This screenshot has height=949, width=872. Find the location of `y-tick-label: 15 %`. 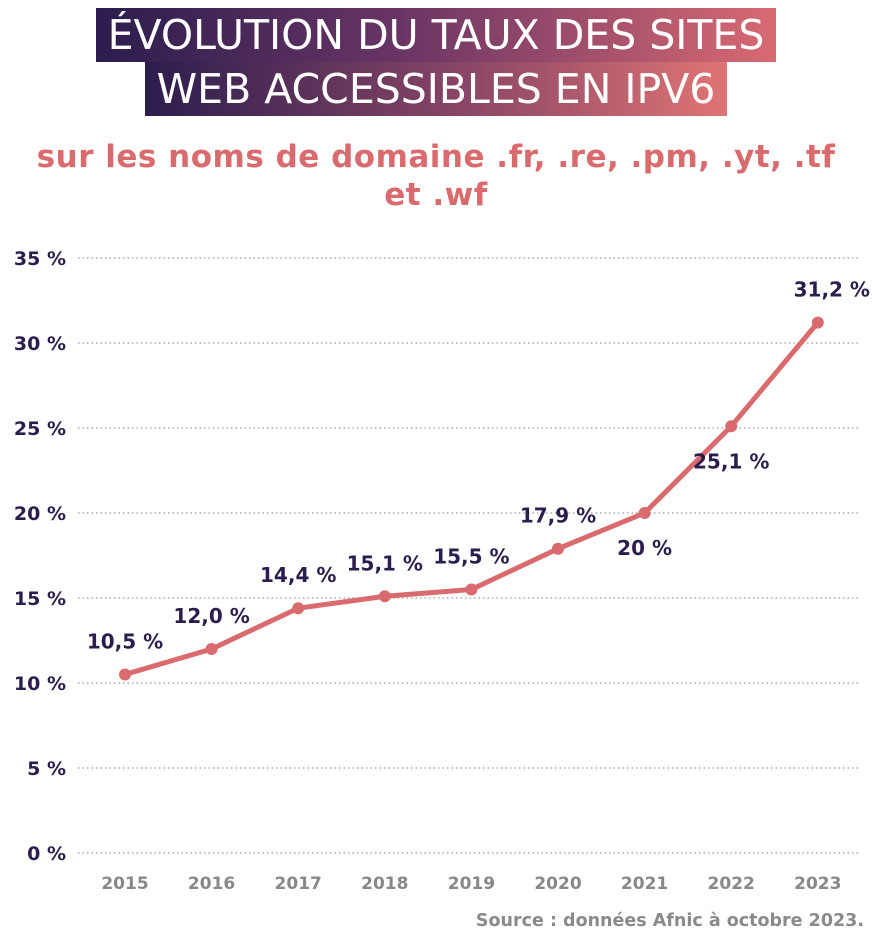

y-tick-label: 15 % is located at coordinates (40, 599).